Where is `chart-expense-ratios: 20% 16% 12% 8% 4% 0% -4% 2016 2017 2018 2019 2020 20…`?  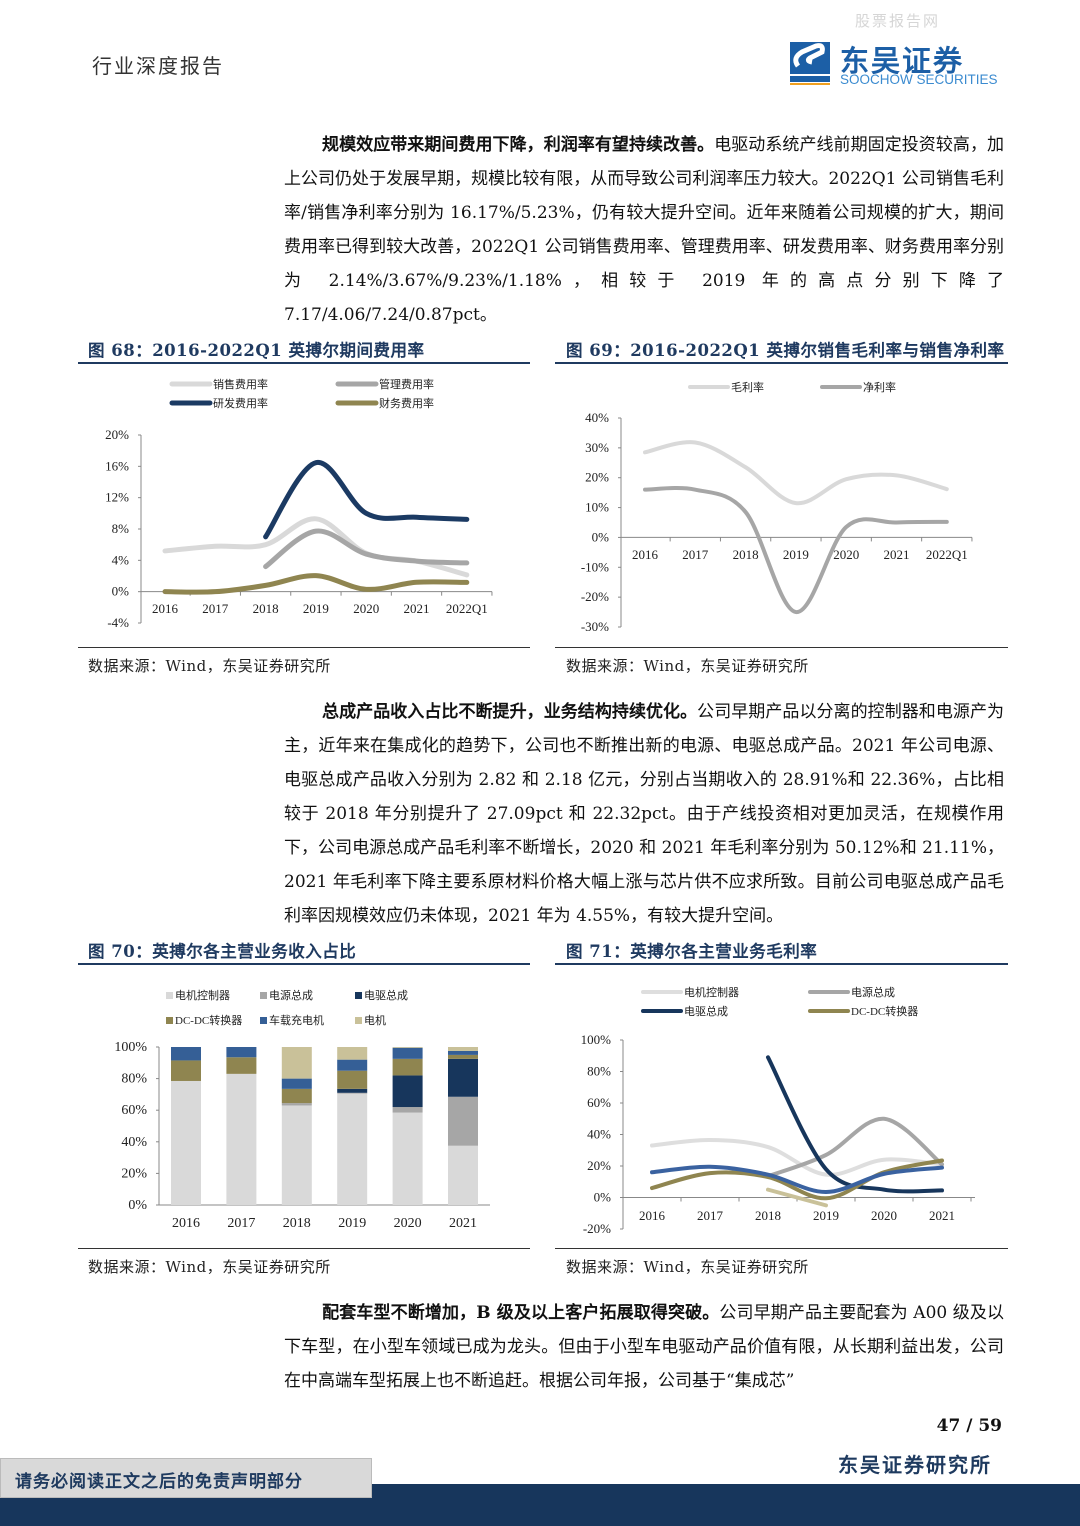
chart-expense-ratios: 20% 16% 12% 8% 4% 0% -4% 2016 2017 2018 2019 2020 20… is located at coordinates (299, 503).